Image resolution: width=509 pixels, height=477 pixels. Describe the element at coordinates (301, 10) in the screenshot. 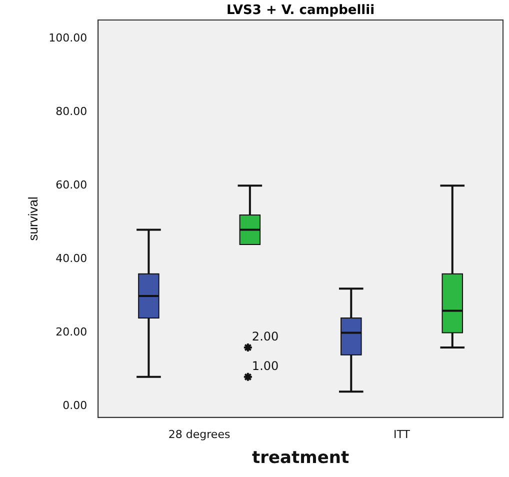

I see `chart-title: LVS3 + V. campbellii` at that location.